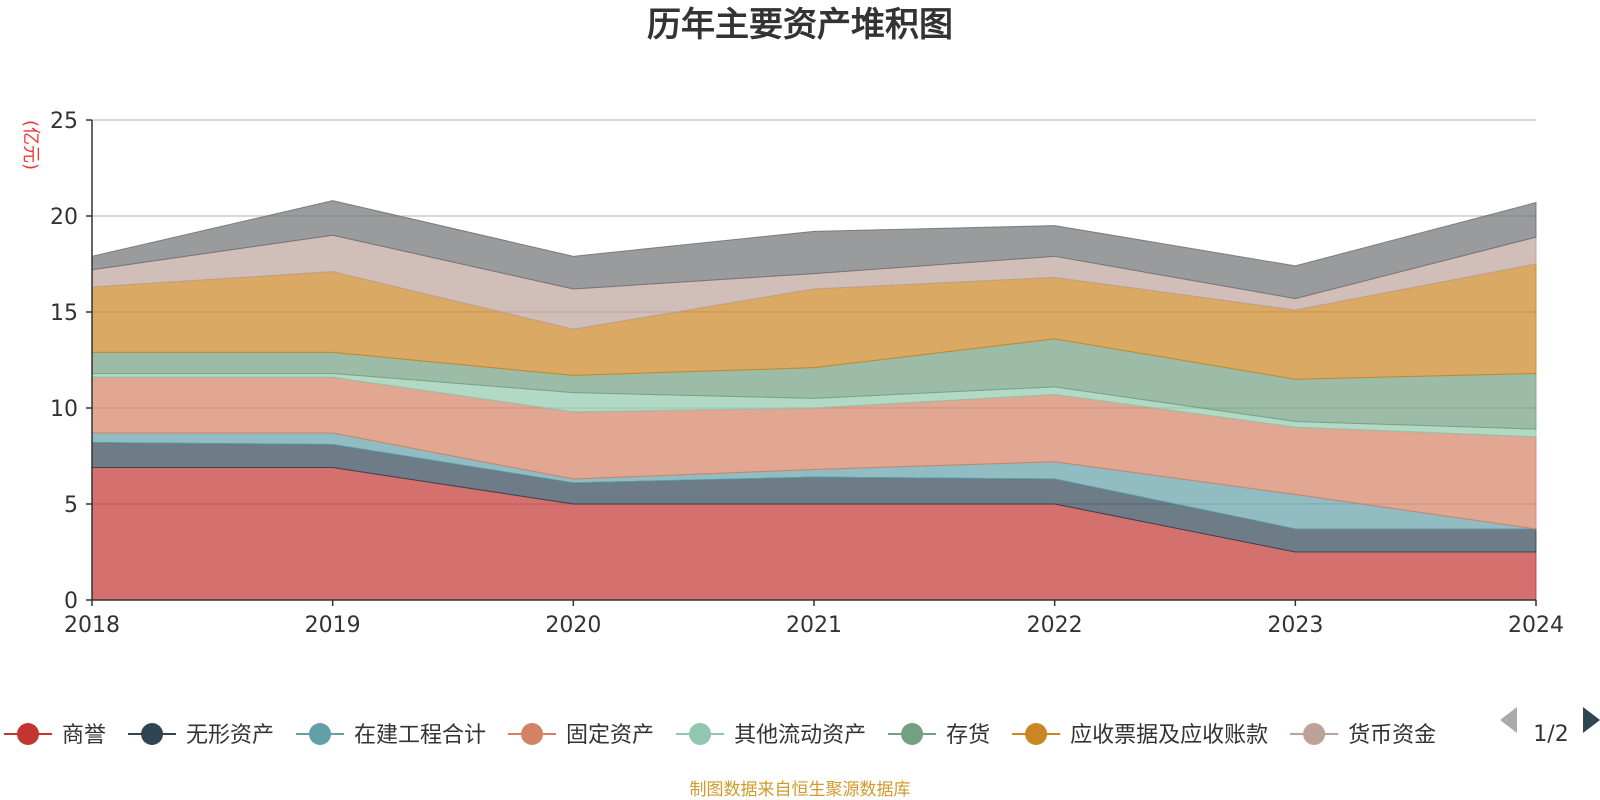 The image size is (1600, 800). Describe the element at coordinates (800, 735) in the screenshot. I see `legend-label: 其他流动资产` at that location.